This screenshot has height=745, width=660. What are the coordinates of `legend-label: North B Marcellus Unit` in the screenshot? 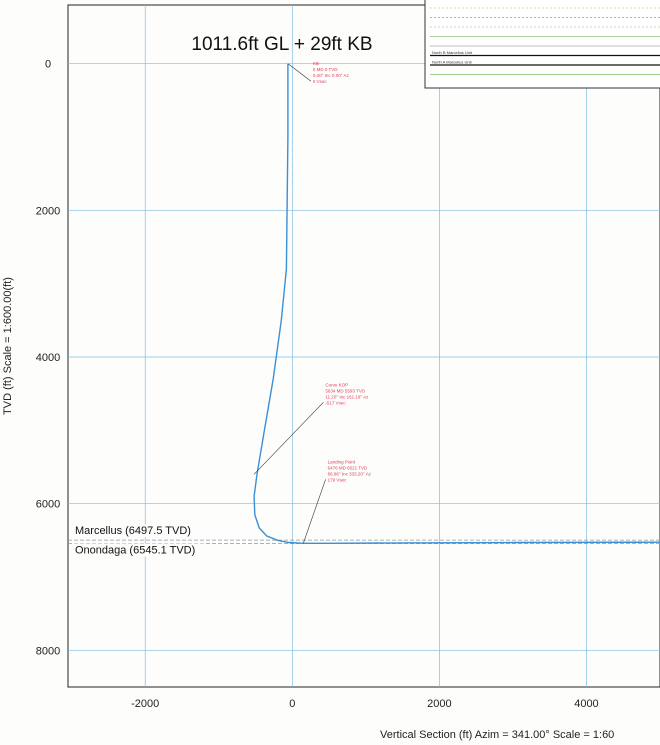 It's located at (452, 52).